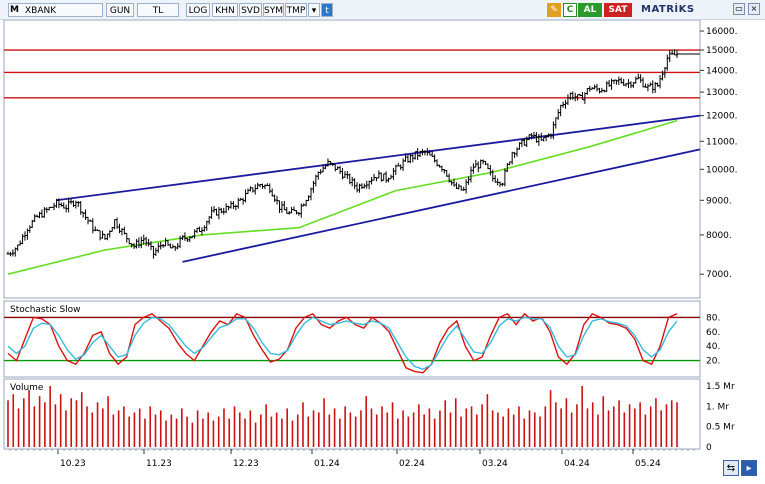 The width and height of the screenshot is (765, 484). I want to click on price-axis-label: 9000., so click(719, 201).